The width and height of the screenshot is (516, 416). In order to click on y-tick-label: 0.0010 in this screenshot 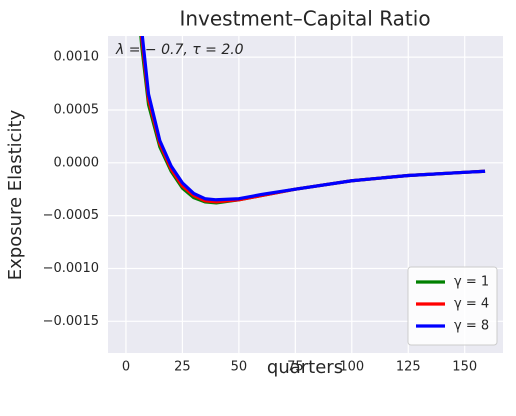, I will do `click(77, 57)`.